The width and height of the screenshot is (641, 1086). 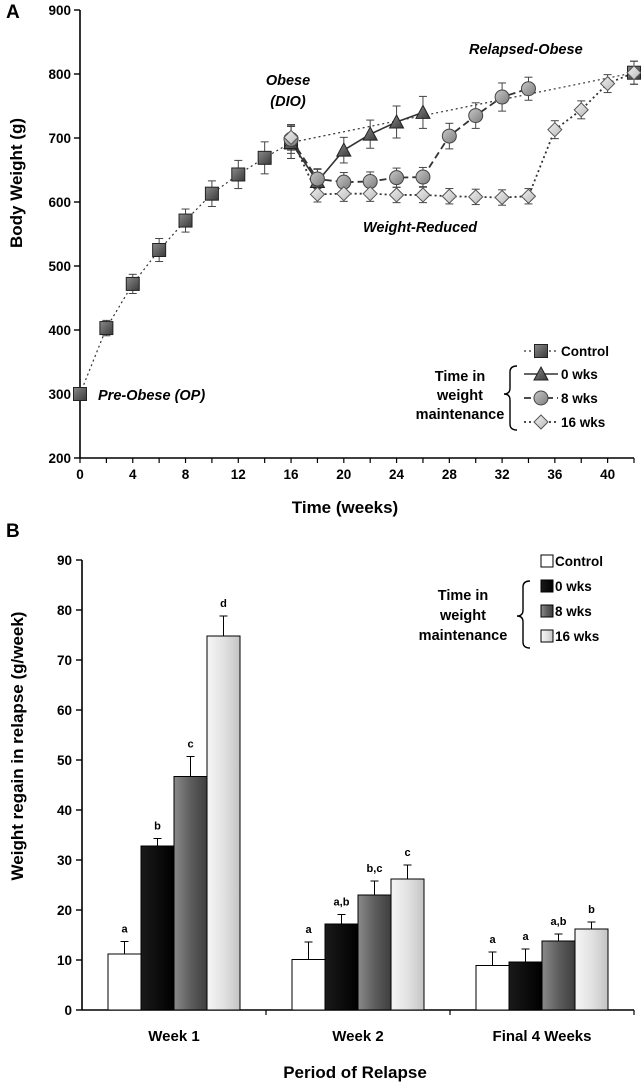 What do you see at coordinates (397, 474) in the screenshot?
I see `panel-a-x-tick-label: 24` at bounding box center [397, 474].